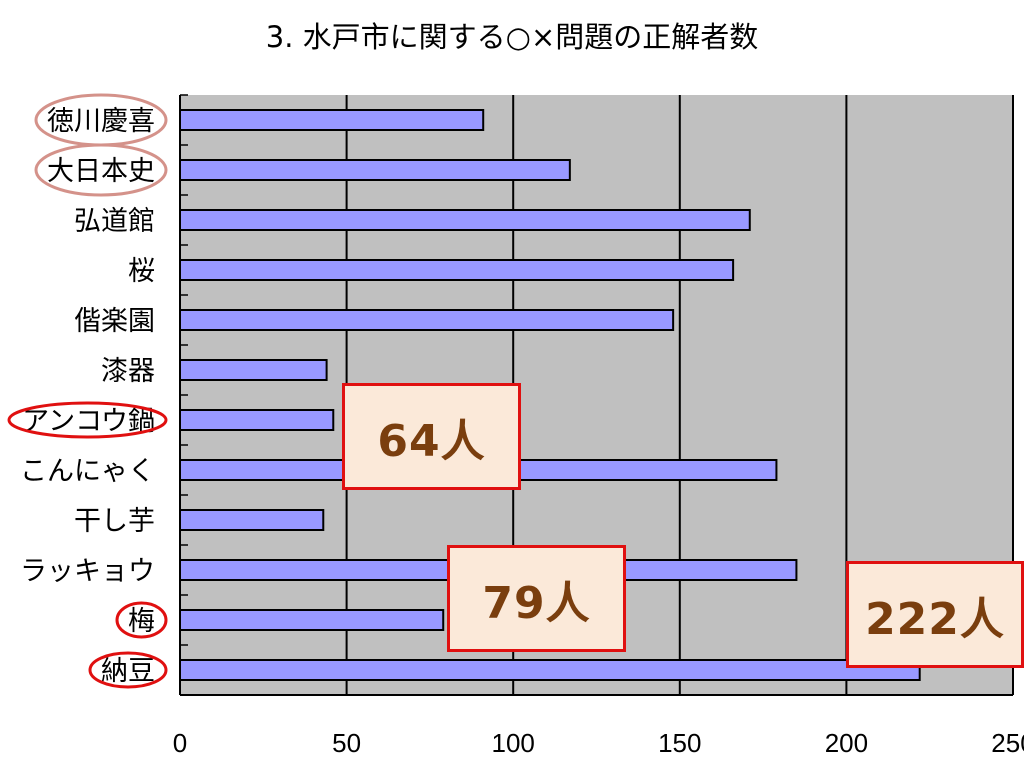  I want to click on category-label: 干し芋, so click(114, 521).